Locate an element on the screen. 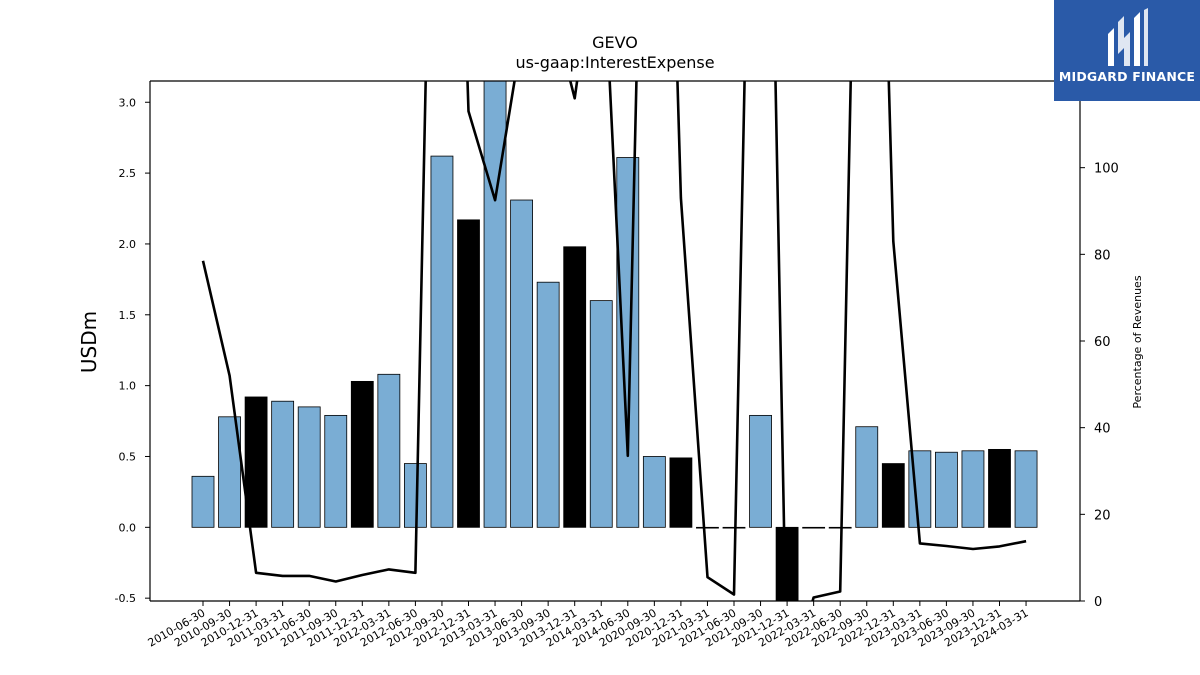  y2-tick-label: 0 is located at coordinates (1098, 602).